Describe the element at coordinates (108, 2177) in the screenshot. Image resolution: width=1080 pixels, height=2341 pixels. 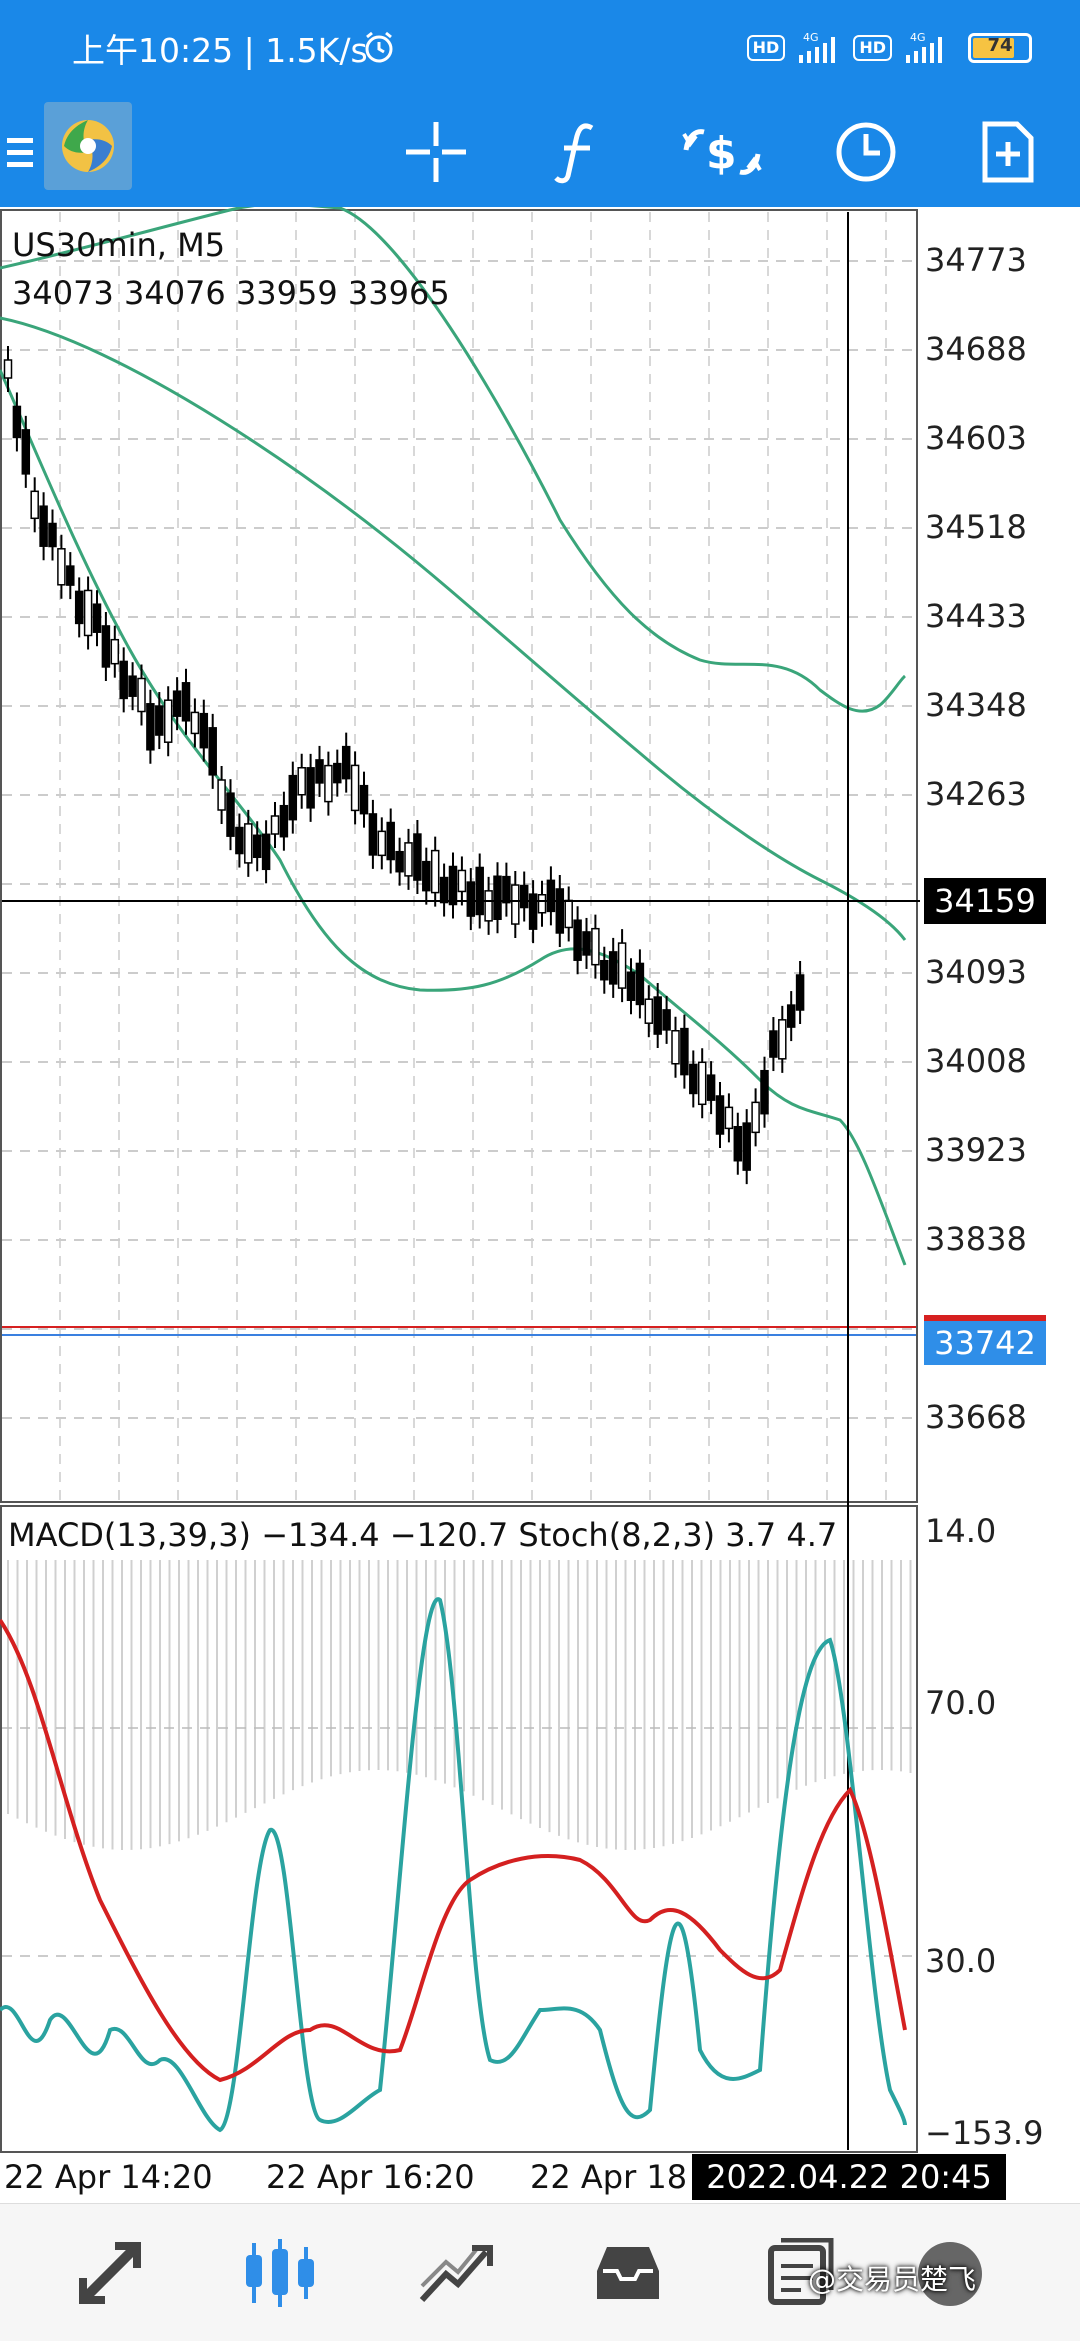
I see `time-axis-label: 22 Apr 14:20` at that location.